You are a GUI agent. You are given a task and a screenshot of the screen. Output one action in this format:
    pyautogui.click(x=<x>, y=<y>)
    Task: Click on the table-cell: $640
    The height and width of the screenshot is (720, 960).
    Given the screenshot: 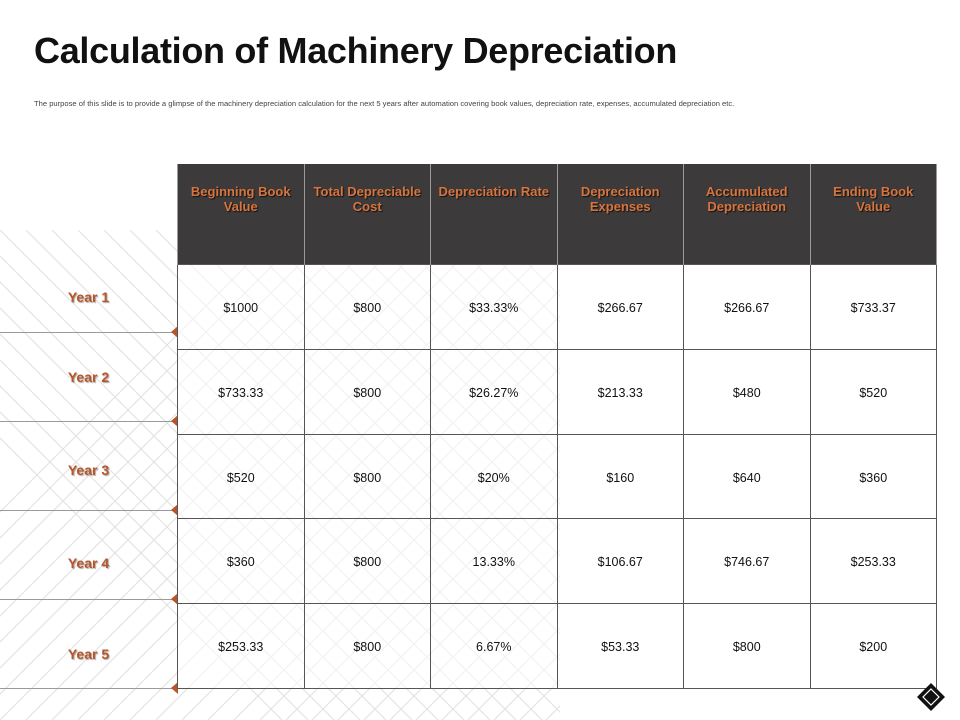 What is the action you would take?
    pyautogui.click(x=747, y=476)
    